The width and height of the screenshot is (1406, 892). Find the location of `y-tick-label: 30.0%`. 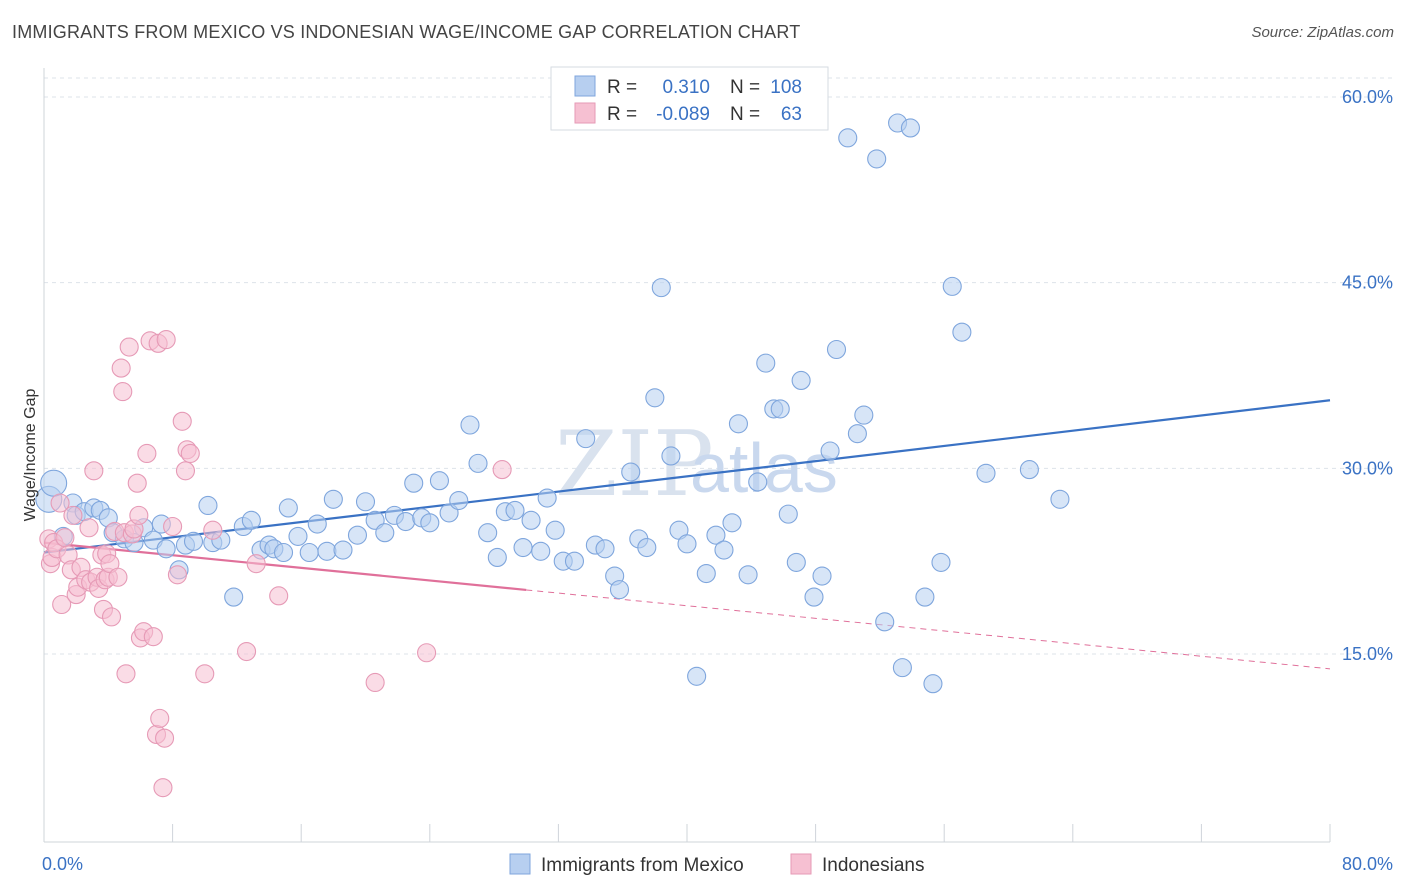

y-tick-label: 30.0% is located at coordinates (1367, 468).